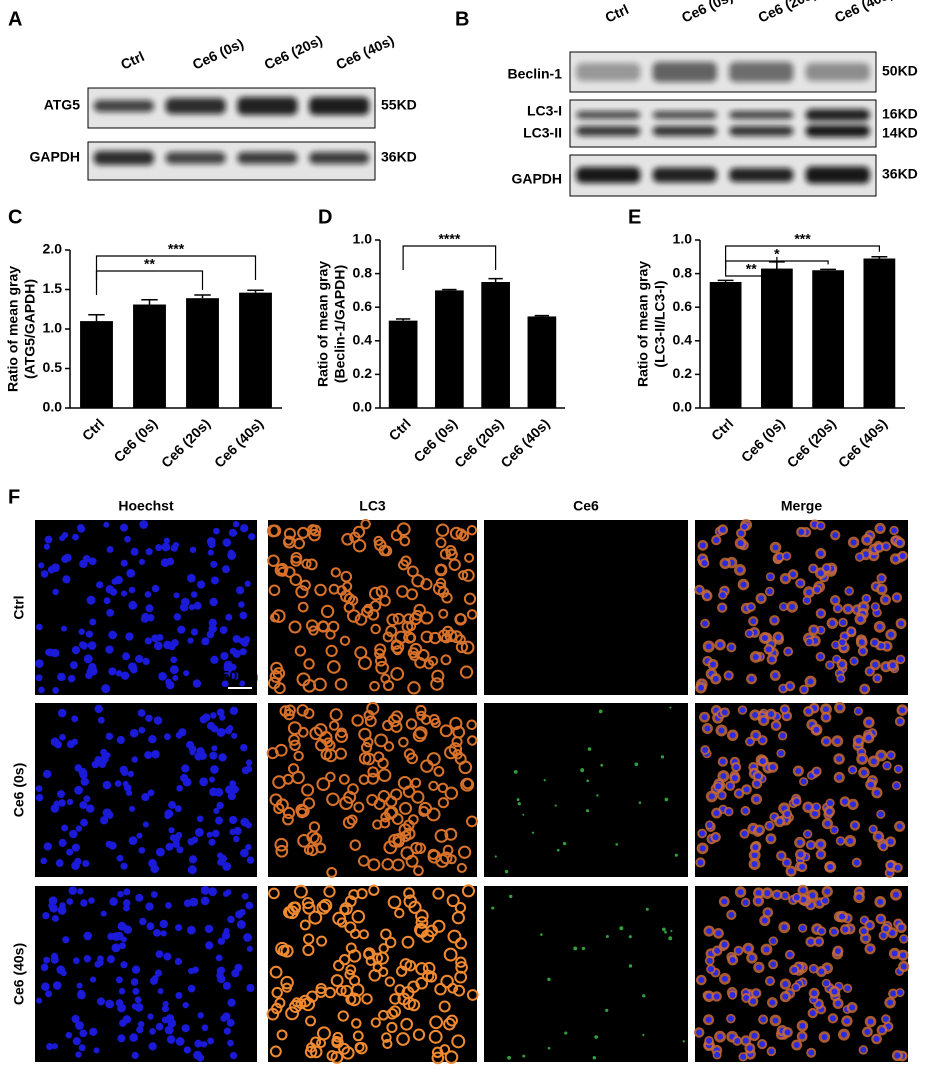 This screenshot has height=1072, width=934. I want to click on y-tick-label: 0.4, so click(683, 340).